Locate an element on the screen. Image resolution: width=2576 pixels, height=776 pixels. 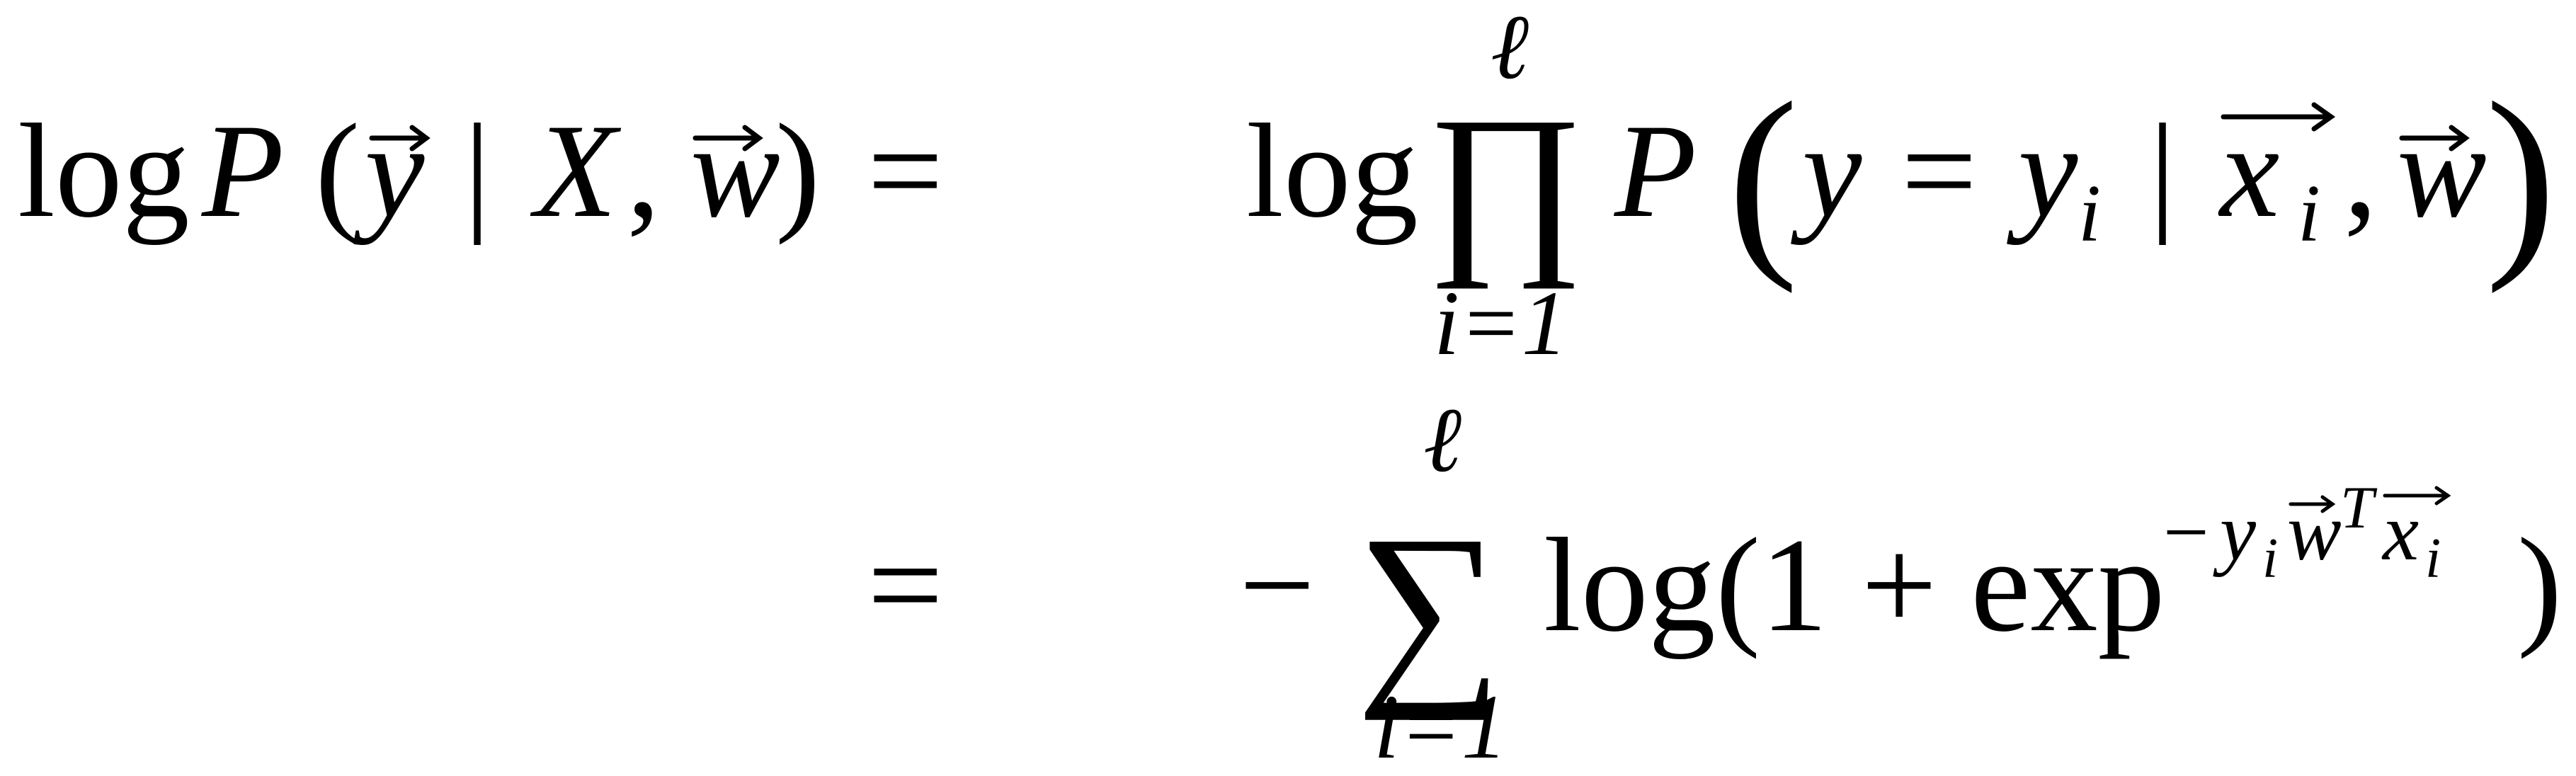
exp-x: x is located at coordinates (2400, 532).